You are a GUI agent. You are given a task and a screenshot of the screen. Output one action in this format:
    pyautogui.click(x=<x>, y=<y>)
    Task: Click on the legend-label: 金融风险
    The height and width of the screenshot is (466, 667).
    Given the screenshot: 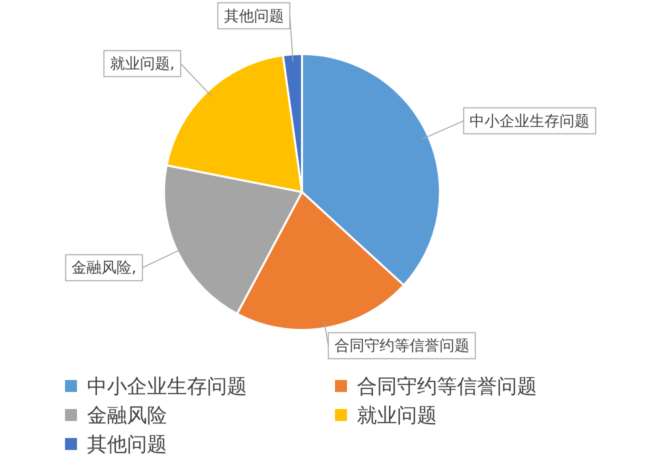 What is the action you would take?
    pyautogui.click(x=127, y=415)
    